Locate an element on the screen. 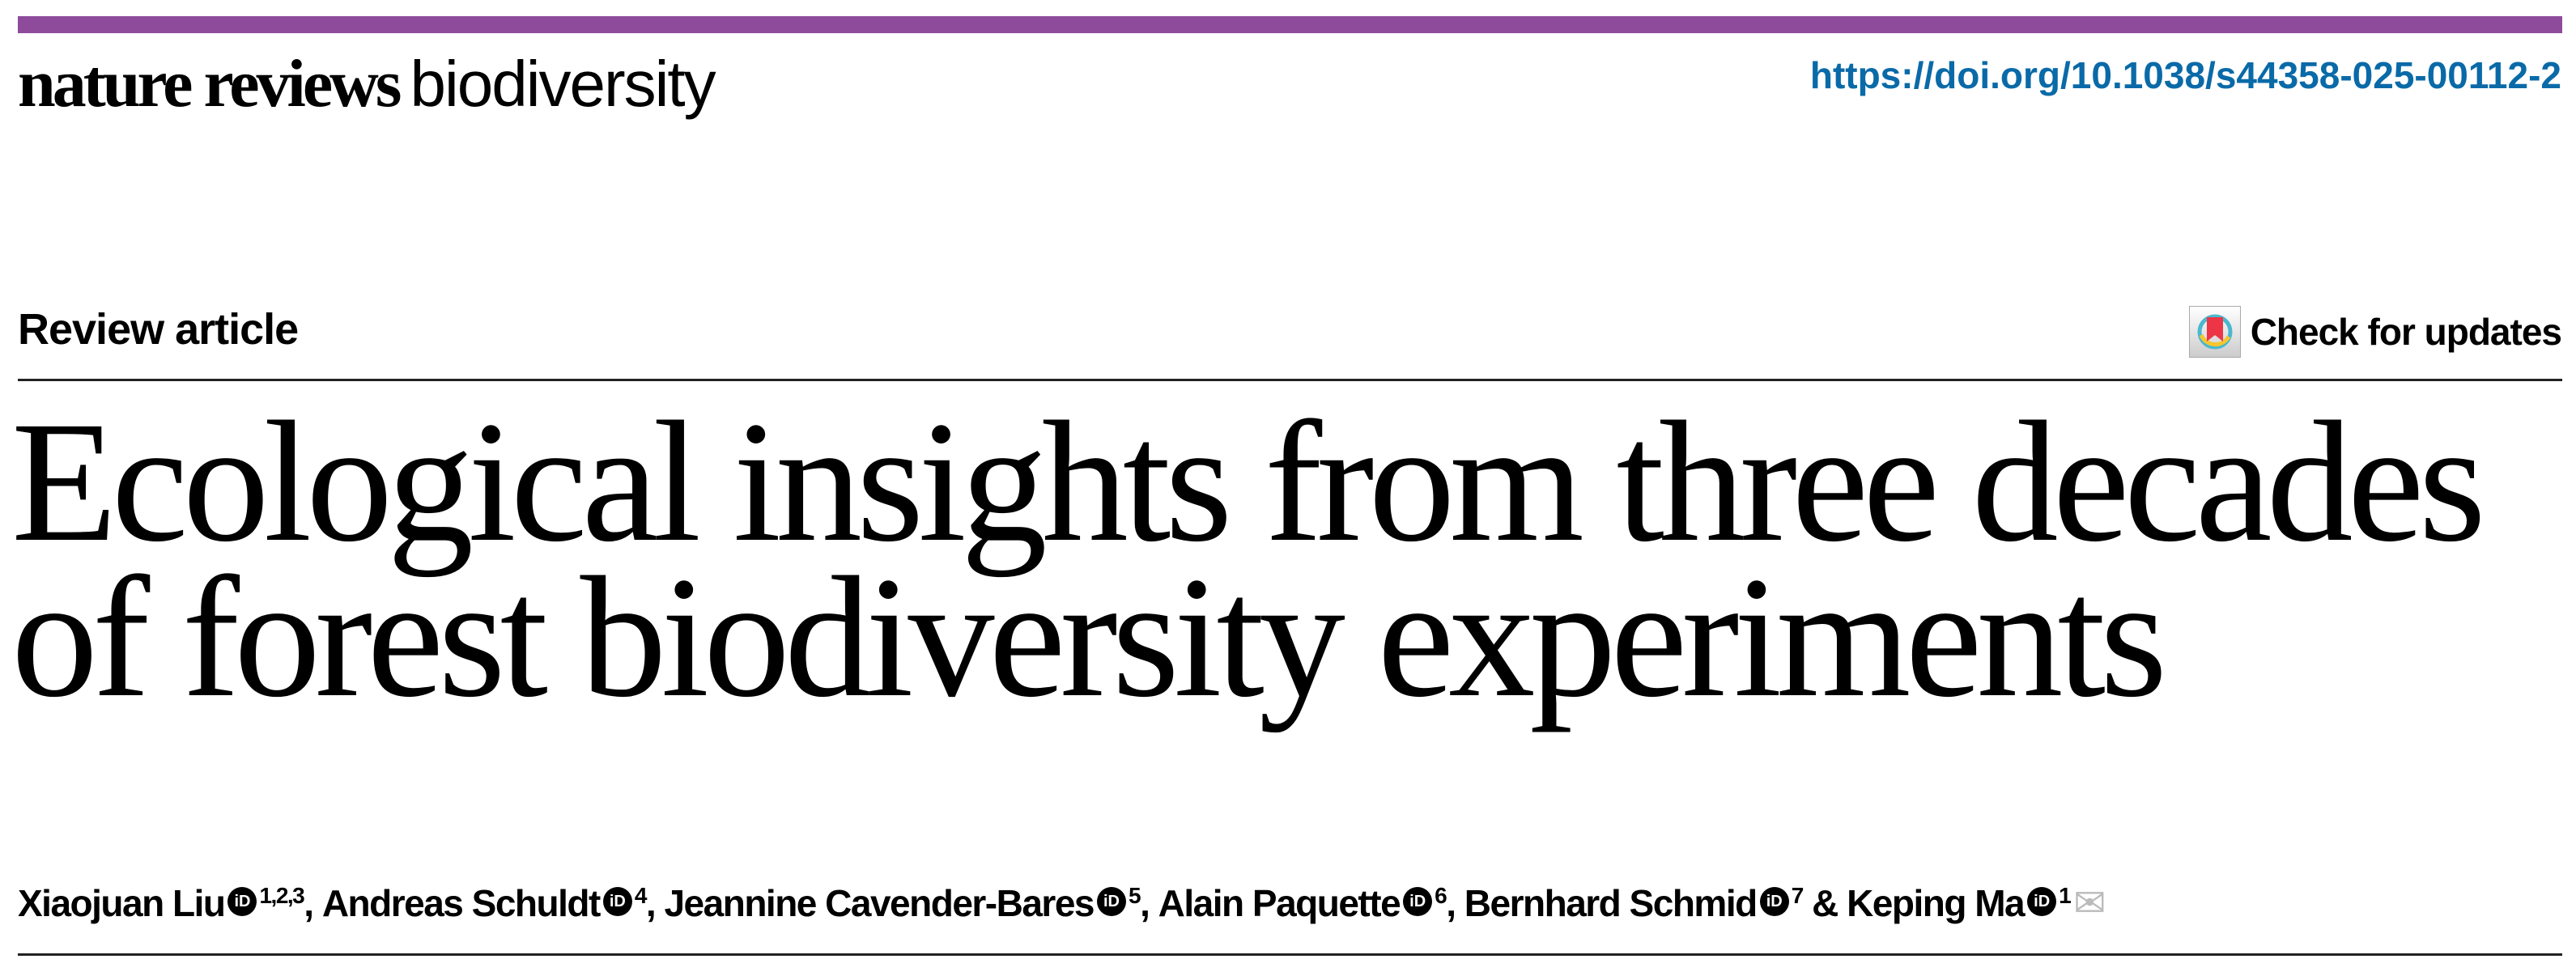 Image resolution: width=2576 pixels, height=976 pixels. author: Bernhard Schmid iD 7 & is located at coordinates (1655, 903).